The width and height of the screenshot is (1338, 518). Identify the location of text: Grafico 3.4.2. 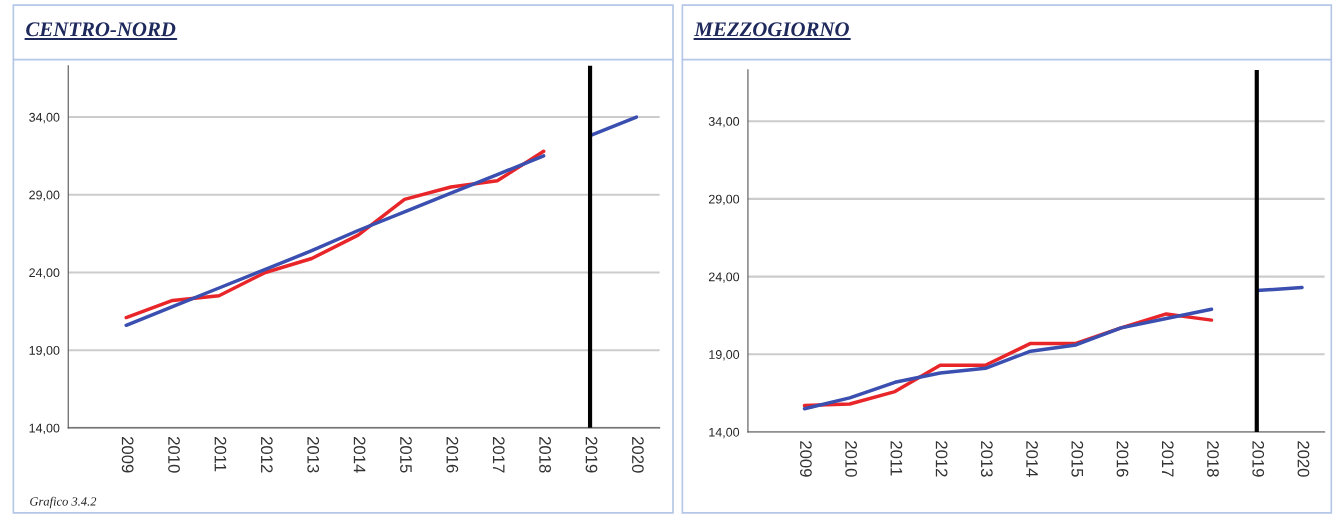
(63, 502).